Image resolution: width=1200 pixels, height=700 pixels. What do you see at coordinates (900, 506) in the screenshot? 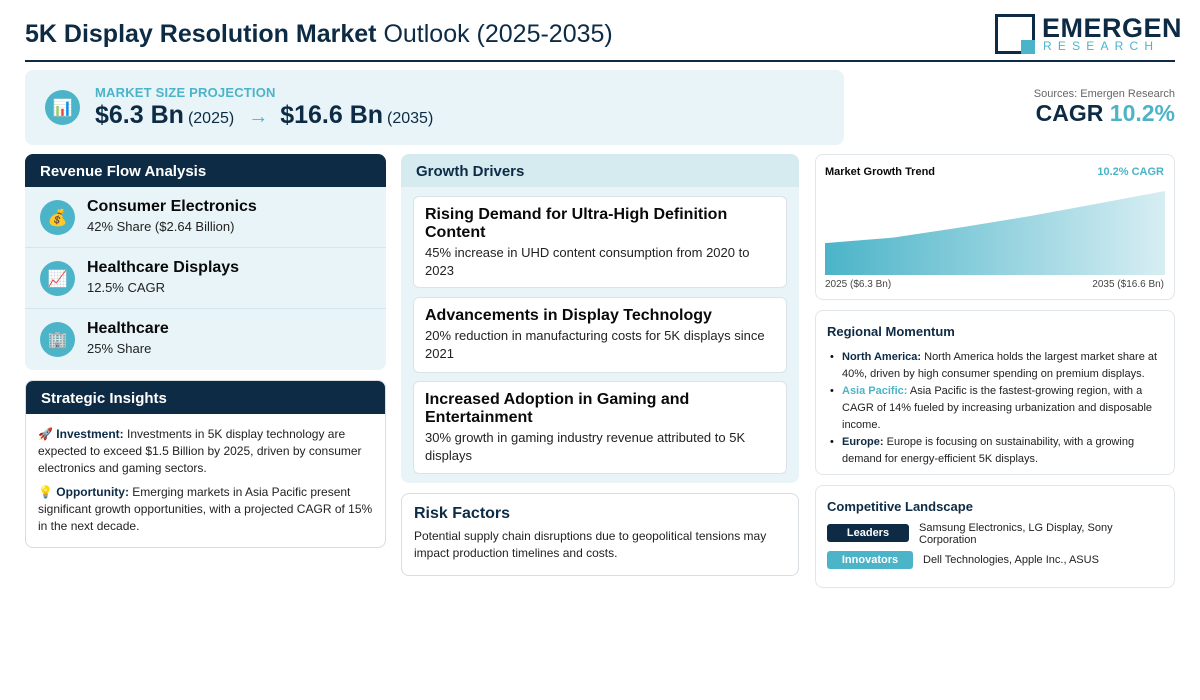
I see `competitive-title: Competitive Landscape` at bounding box center [900, 506].